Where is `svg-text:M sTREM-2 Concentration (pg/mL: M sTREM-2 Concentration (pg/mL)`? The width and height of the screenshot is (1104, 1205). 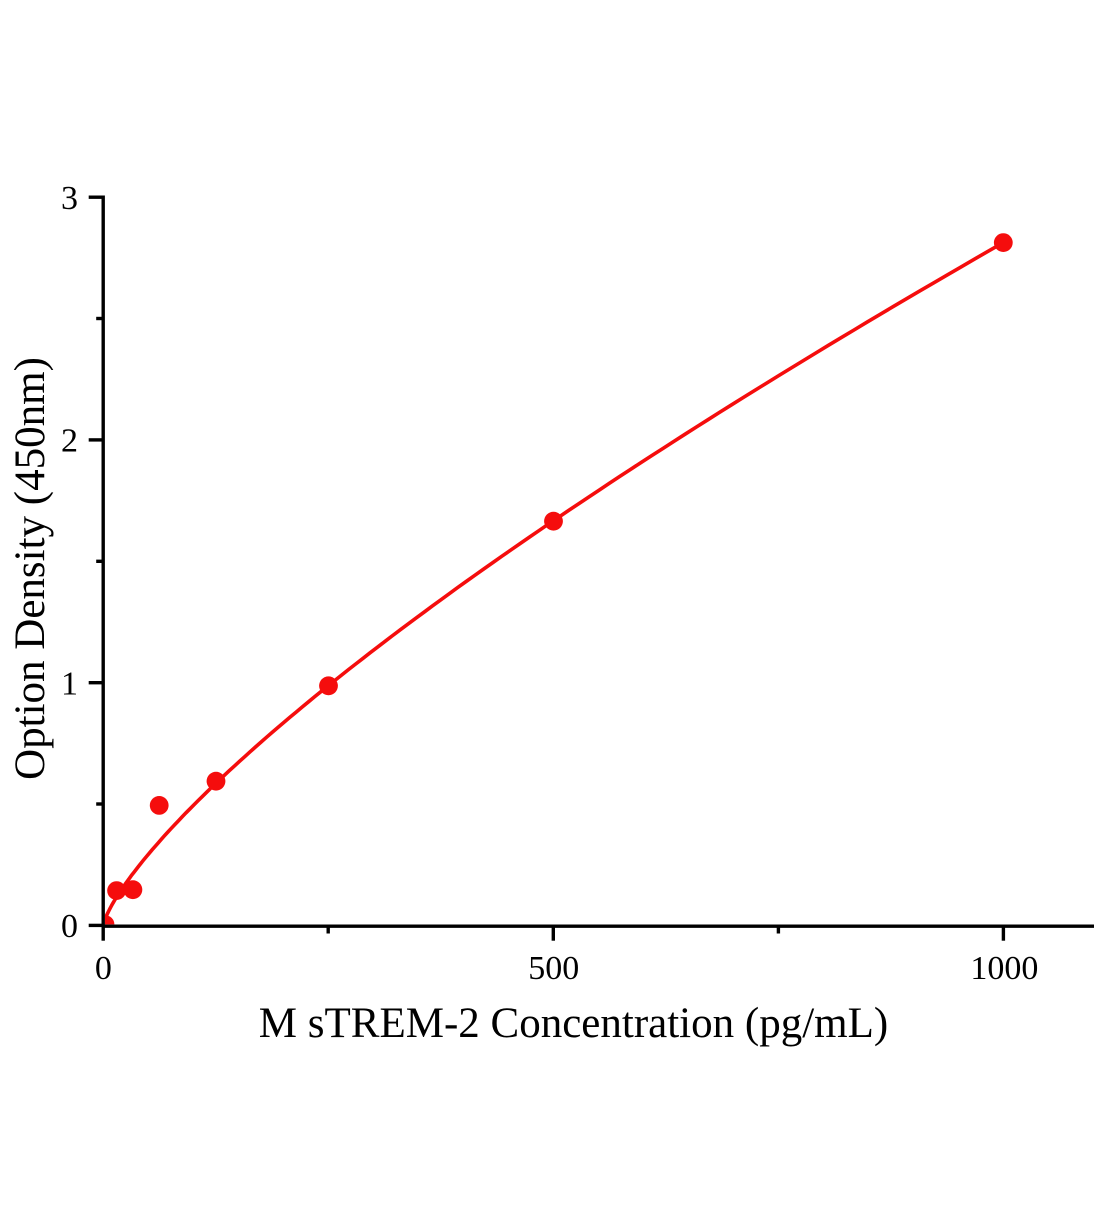
svg-text:M sTREM-2 Concentration (pg/mL: M sTREM-2 Concentration (pg/mL) is located at coordinates (573, 1023).